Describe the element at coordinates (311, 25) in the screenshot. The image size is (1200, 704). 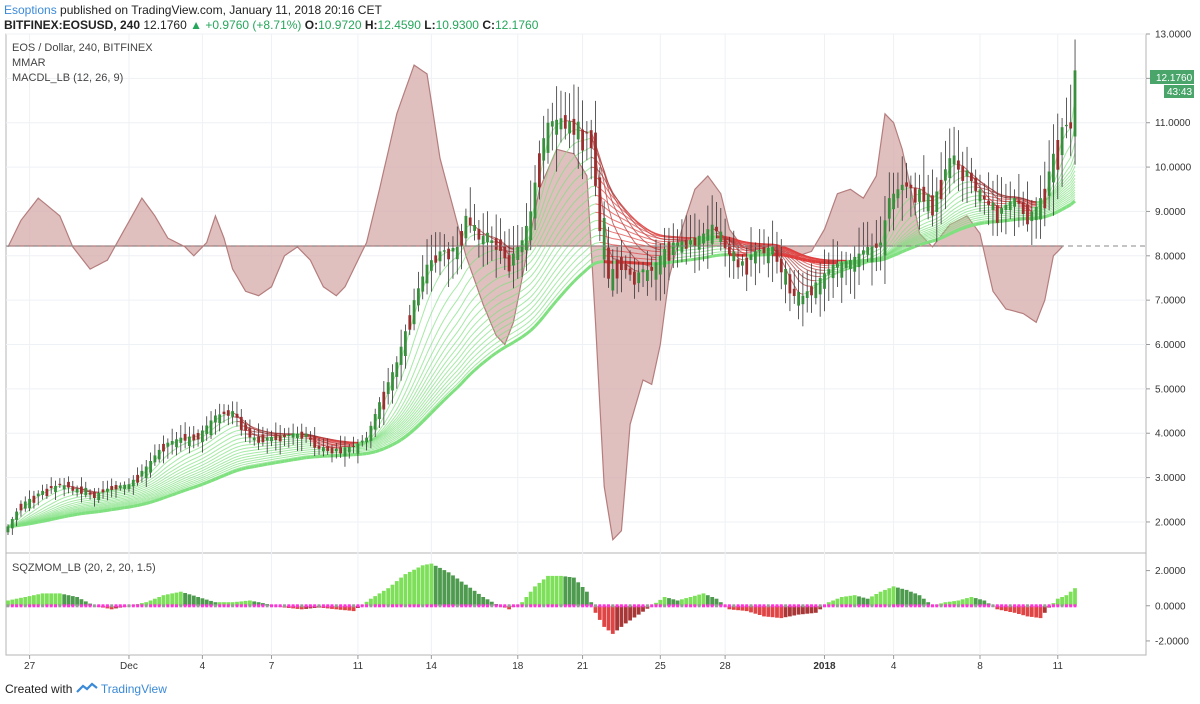
I see `open-label: O:` at that location.